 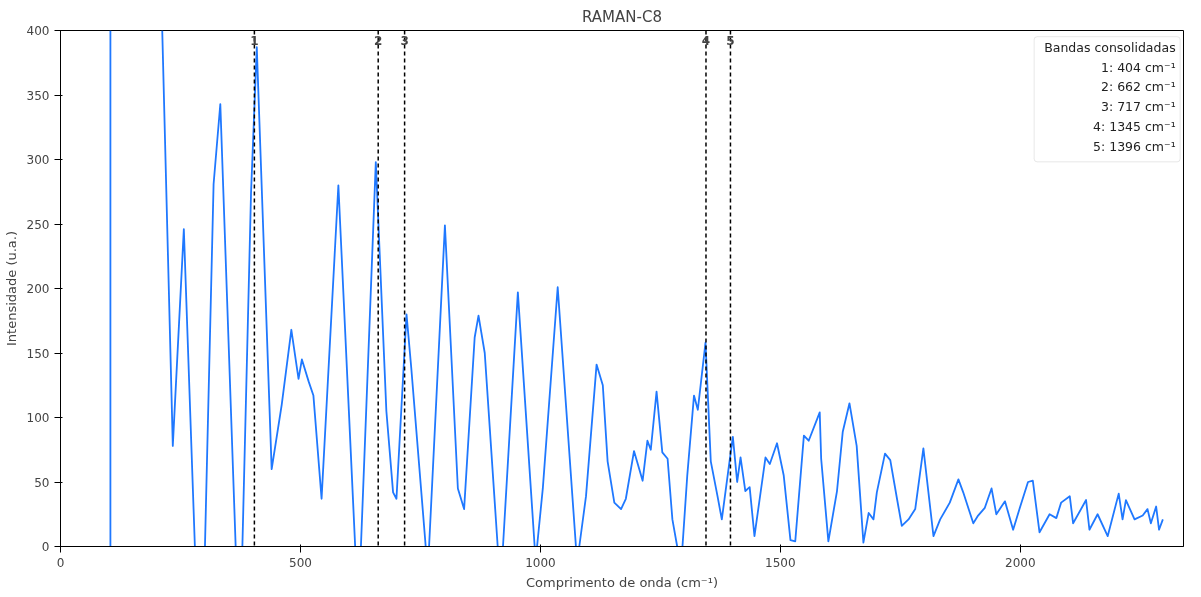 I want to click on y-tick-label: 400, so click(x=38, y=31).